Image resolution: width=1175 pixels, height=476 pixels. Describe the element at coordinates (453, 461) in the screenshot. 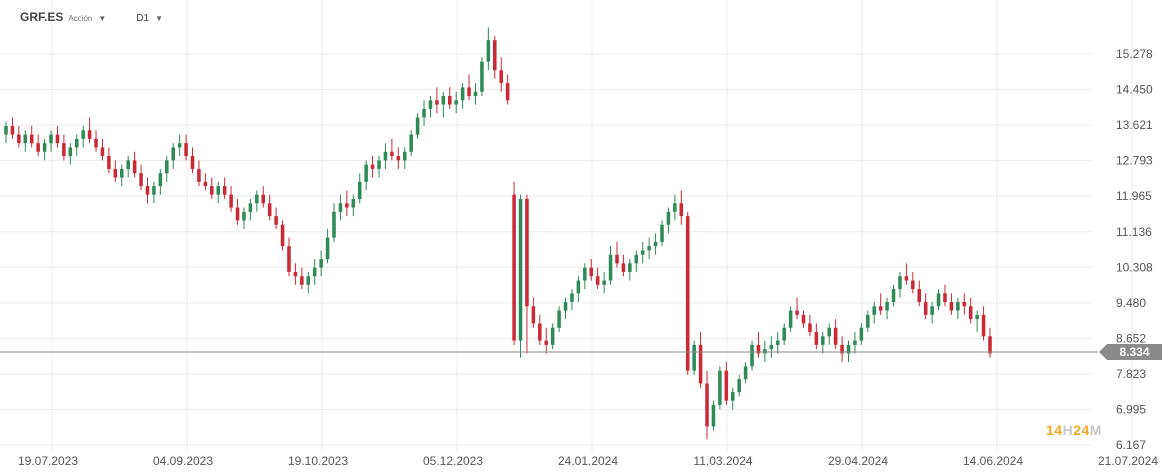

I see `x-tick-label: 05.12.2023` at that location.